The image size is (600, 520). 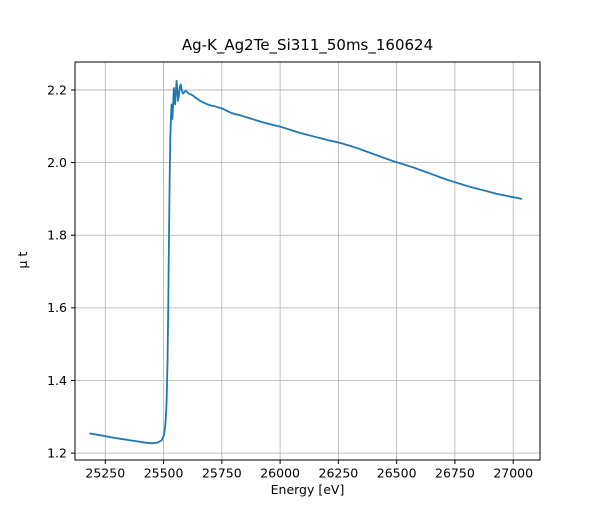 I want to click on y-tick-label: 2.2, so click(x=57, y=89).